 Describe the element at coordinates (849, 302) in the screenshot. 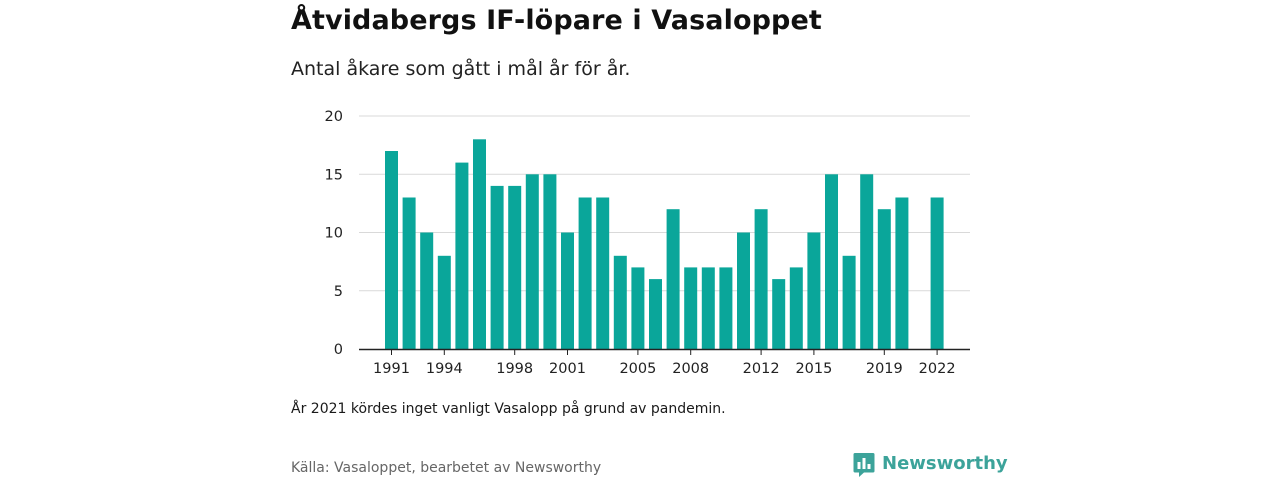

I see `bar-2017` at that location.